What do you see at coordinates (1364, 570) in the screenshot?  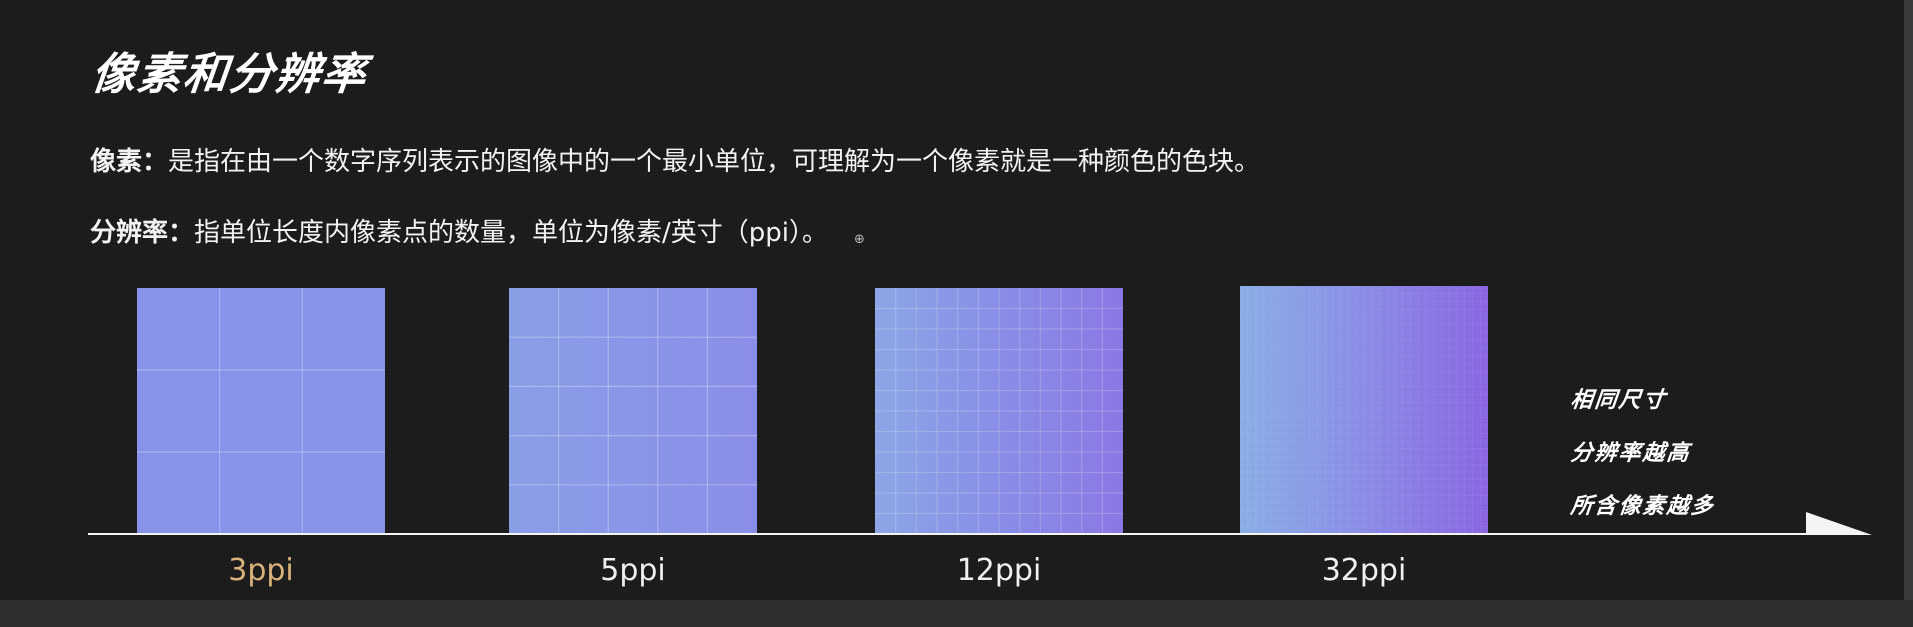 I see `label-32ppi: 32ppi` at bounding box center [1364, 570].